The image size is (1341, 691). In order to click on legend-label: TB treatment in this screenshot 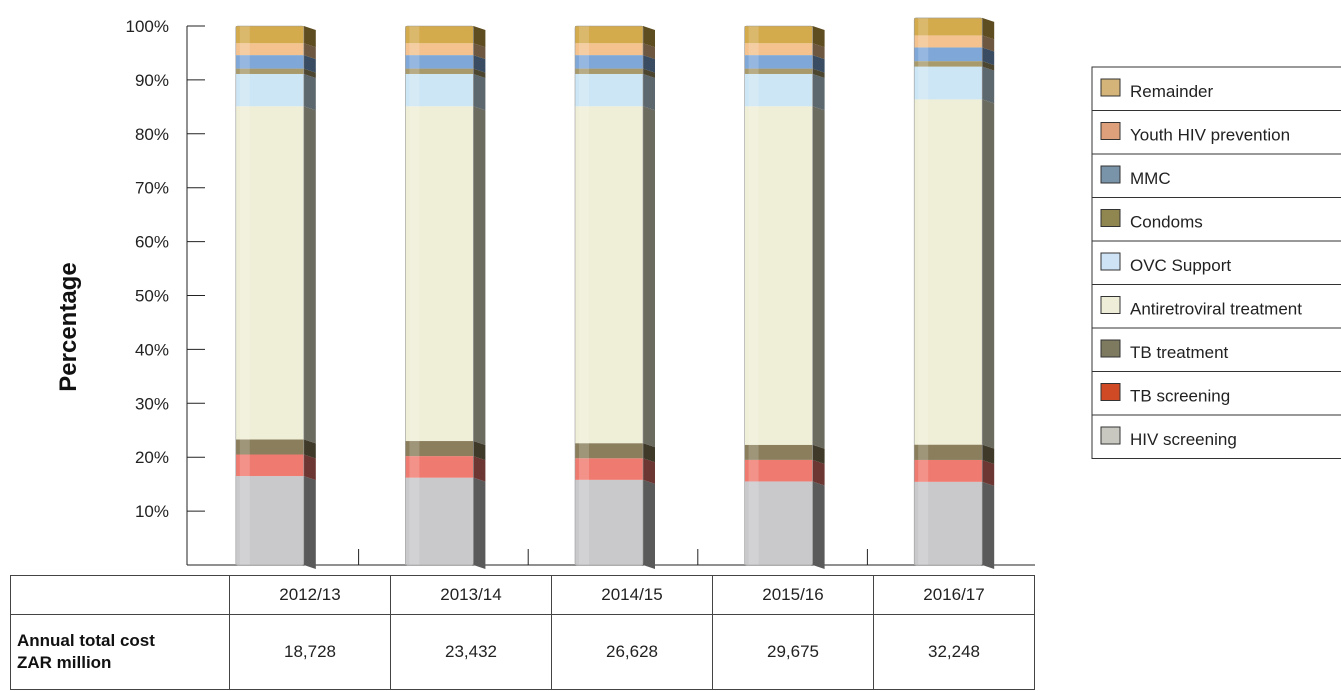, I will do `click(1179, 352)`.